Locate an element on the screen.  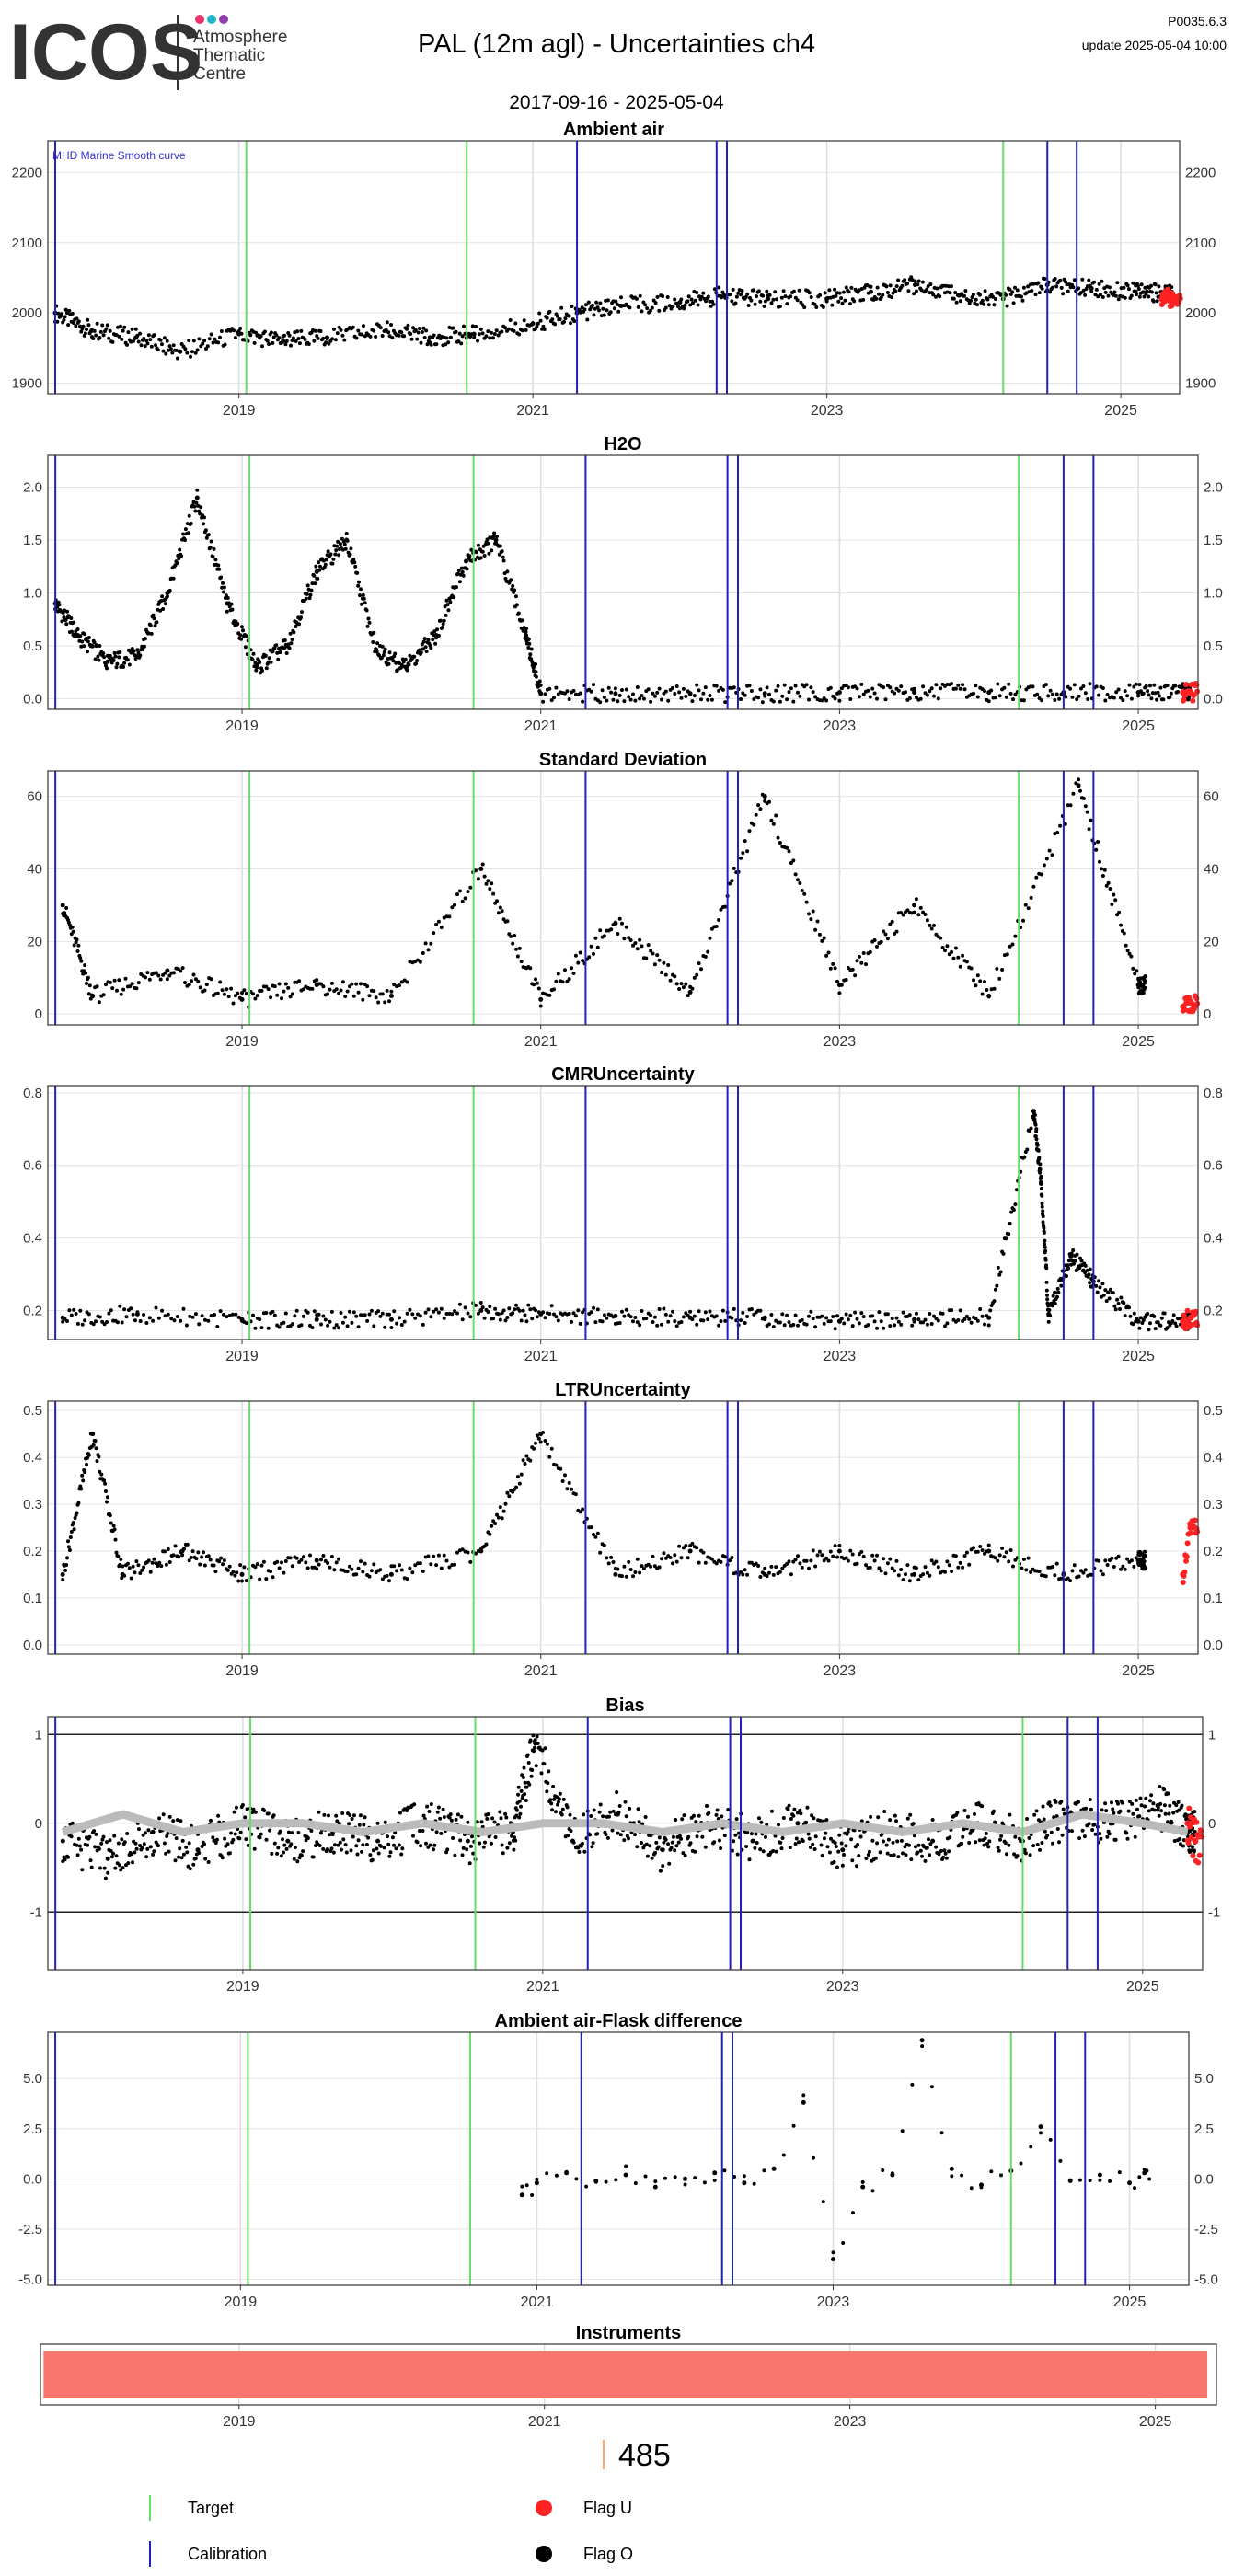
y-tick-label-left: 1 is located at coordinates (38, 1734).